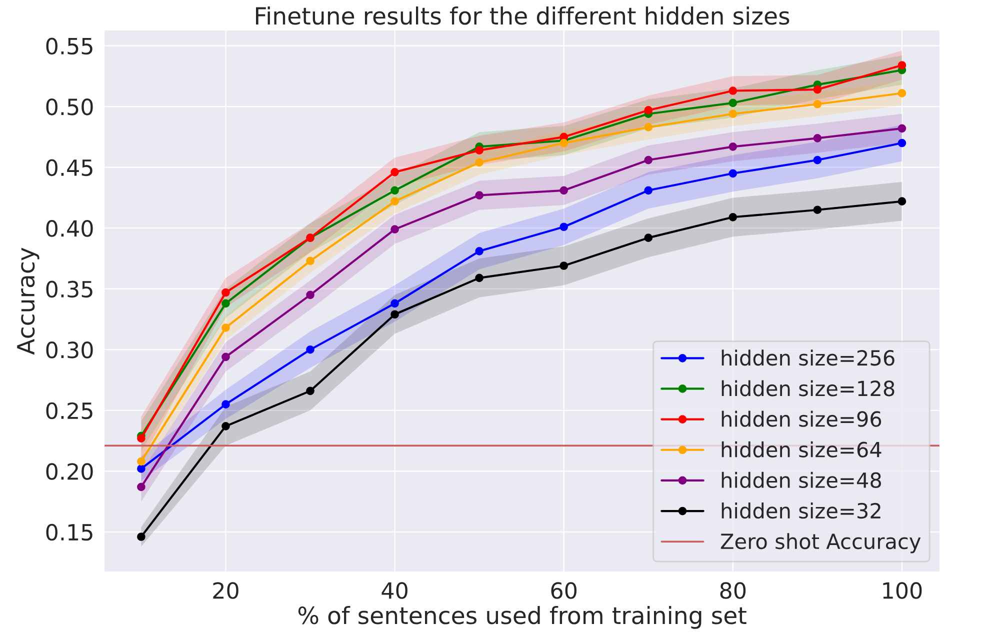 The height and width of the screenshot is (642, 992). What do you see at coordinates (69, 532) in the screenshot?
I see `y-tick-label: 0.15` at bounding box center [69, 532].